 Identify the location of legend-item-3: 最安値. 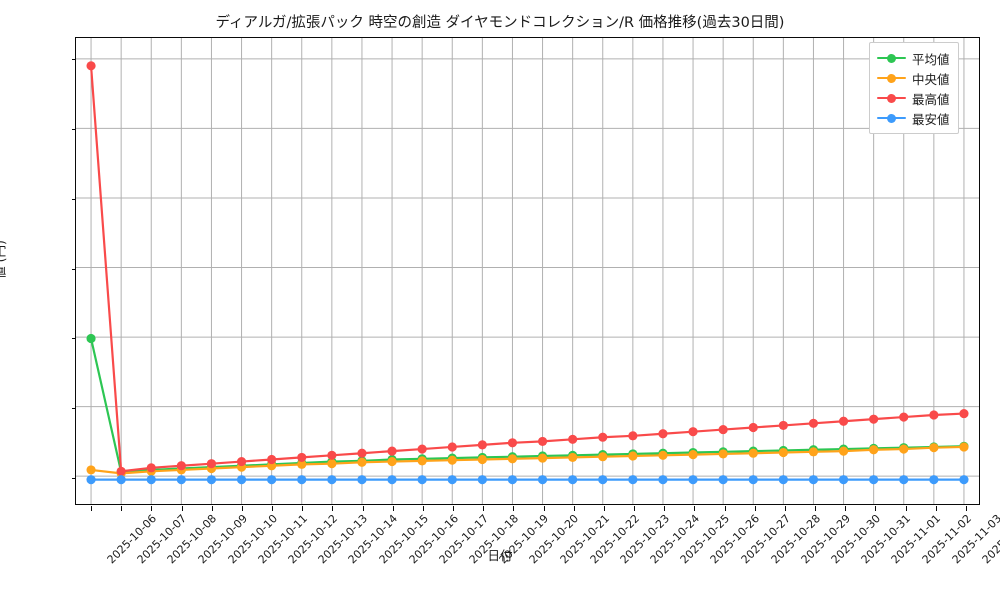
(913, 118).